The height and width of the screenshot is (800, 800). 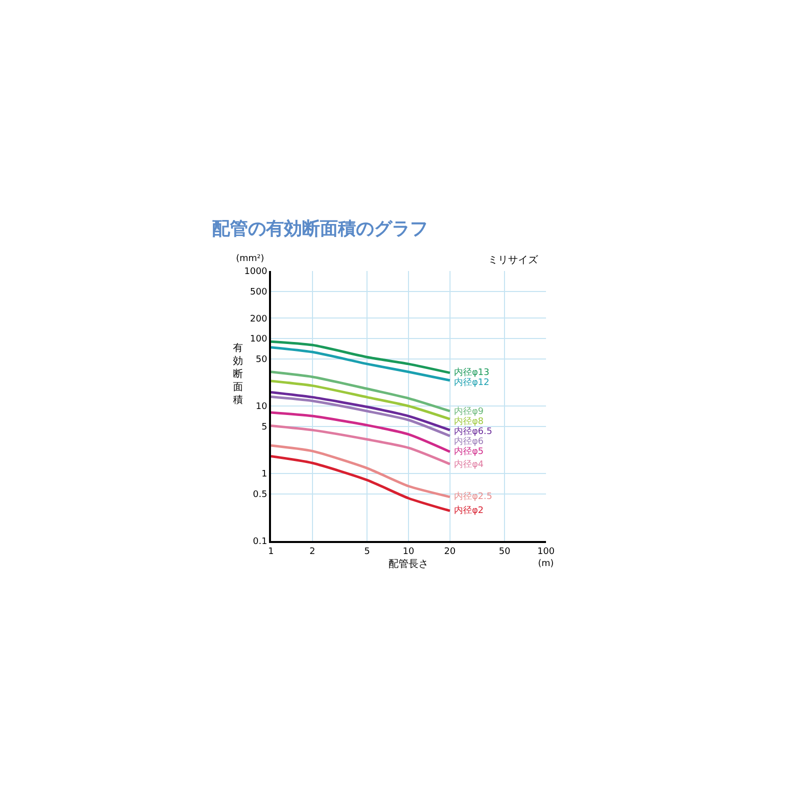 What do you see at coordinates (367, 551) in the screenshot?
I see `x-tick-label: 5` at bounding box center [367, 551].